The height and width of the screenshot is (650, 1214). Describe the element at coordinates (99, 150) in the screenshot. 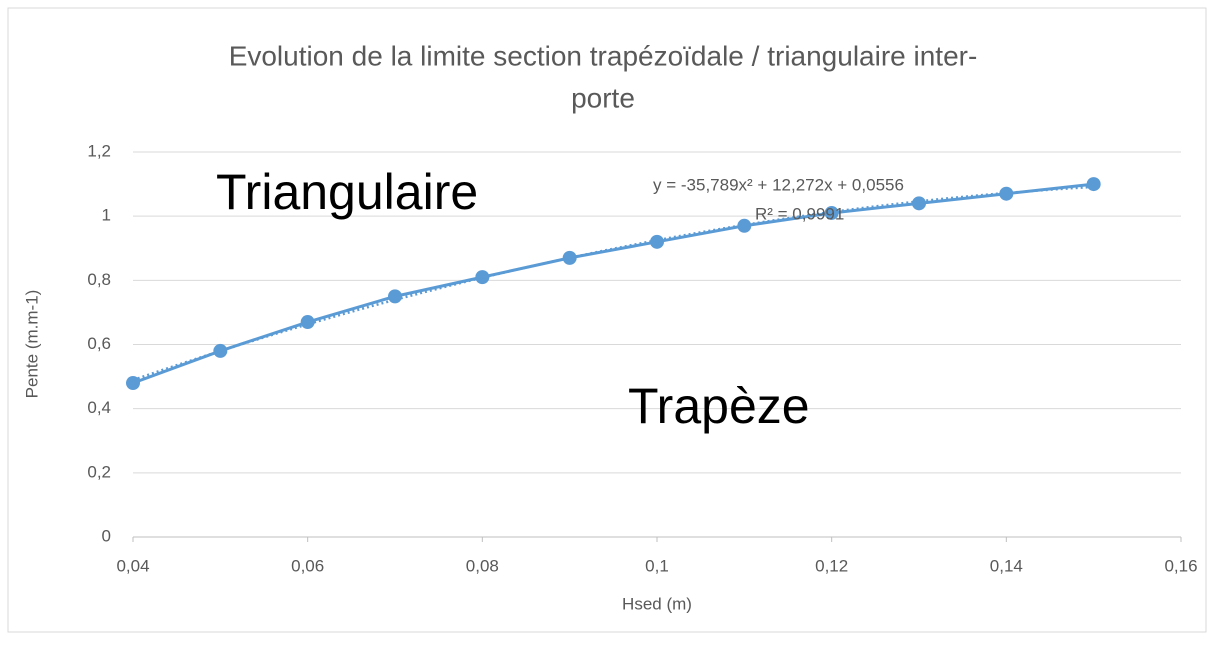

I see `y-tick-label: 1,2` at that location.